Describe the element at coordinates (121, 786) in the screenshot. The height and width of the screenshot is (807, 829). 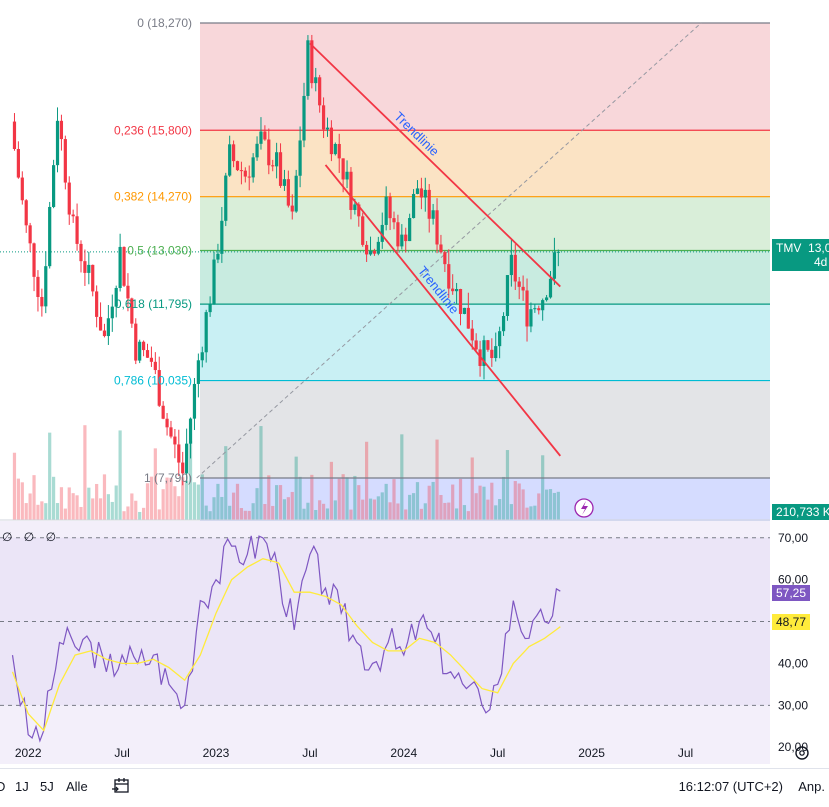
I see `calendar-range-icon` at that location.